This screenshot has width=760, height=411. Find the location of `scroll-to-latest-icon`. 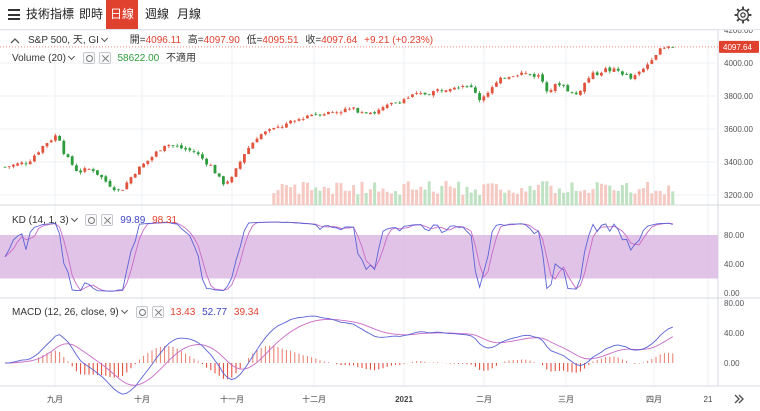

scroll-to-latest-icon is located at coordinates (739, 399).